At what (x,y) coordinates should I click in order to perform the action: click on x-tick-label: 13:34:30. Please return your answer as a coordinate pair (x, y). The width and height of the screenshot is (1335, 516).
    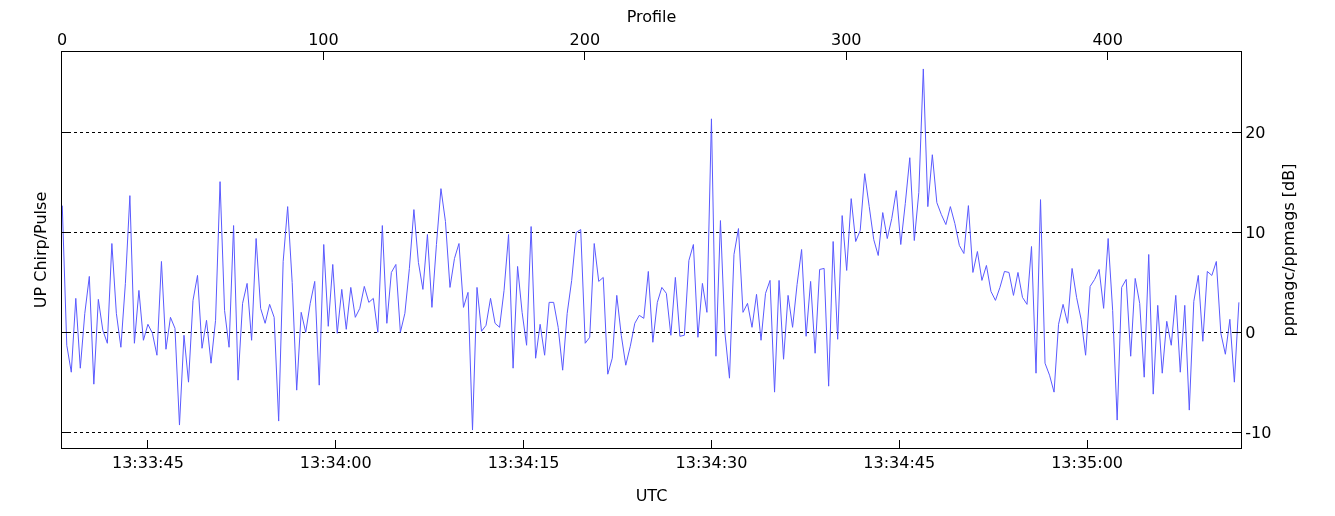
    Looking at the image, I should click on (711, 463).